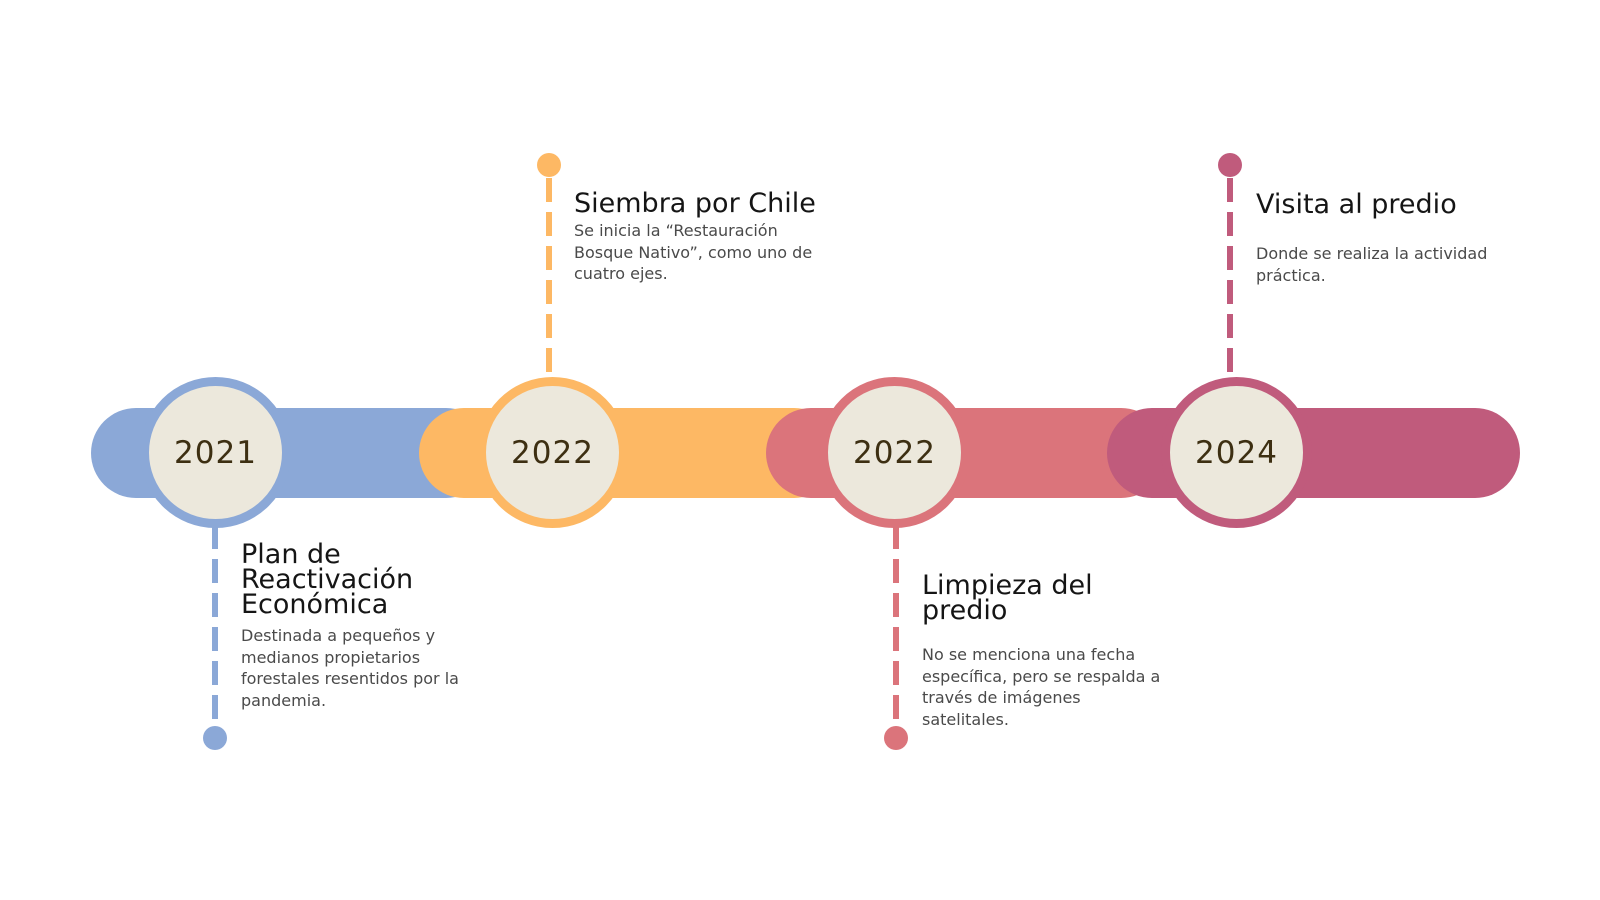 The image size is (1600, 900). I want to click on year-node-2021: 2021, so click(215, 452).